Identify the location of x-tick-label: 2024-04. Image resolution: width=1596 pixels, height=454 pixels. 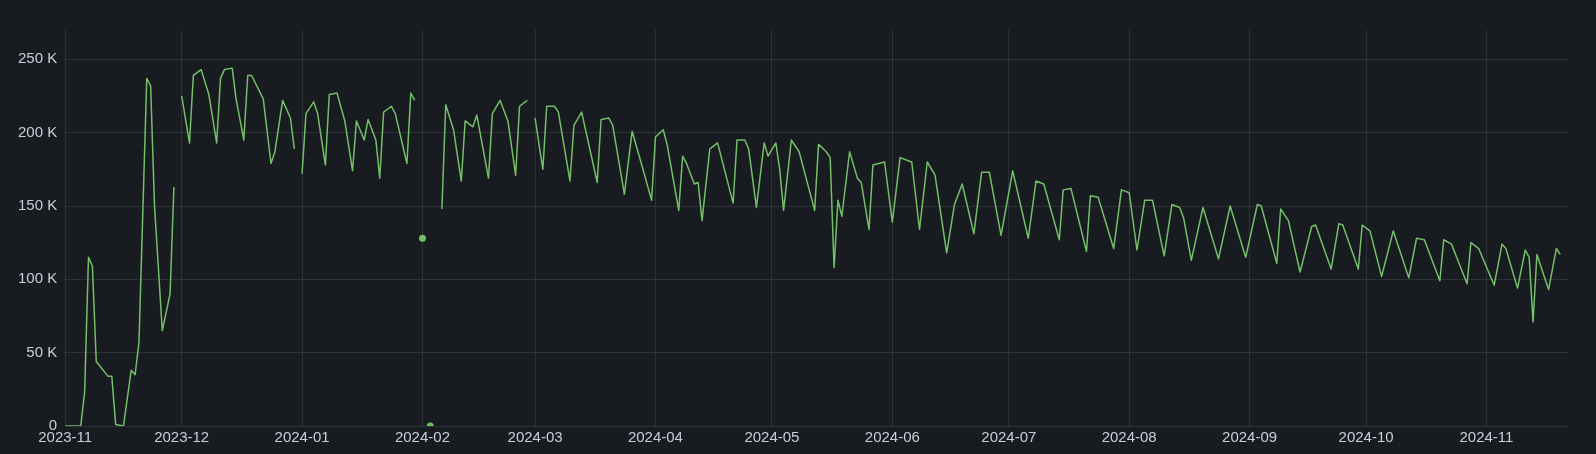
(655, 437).